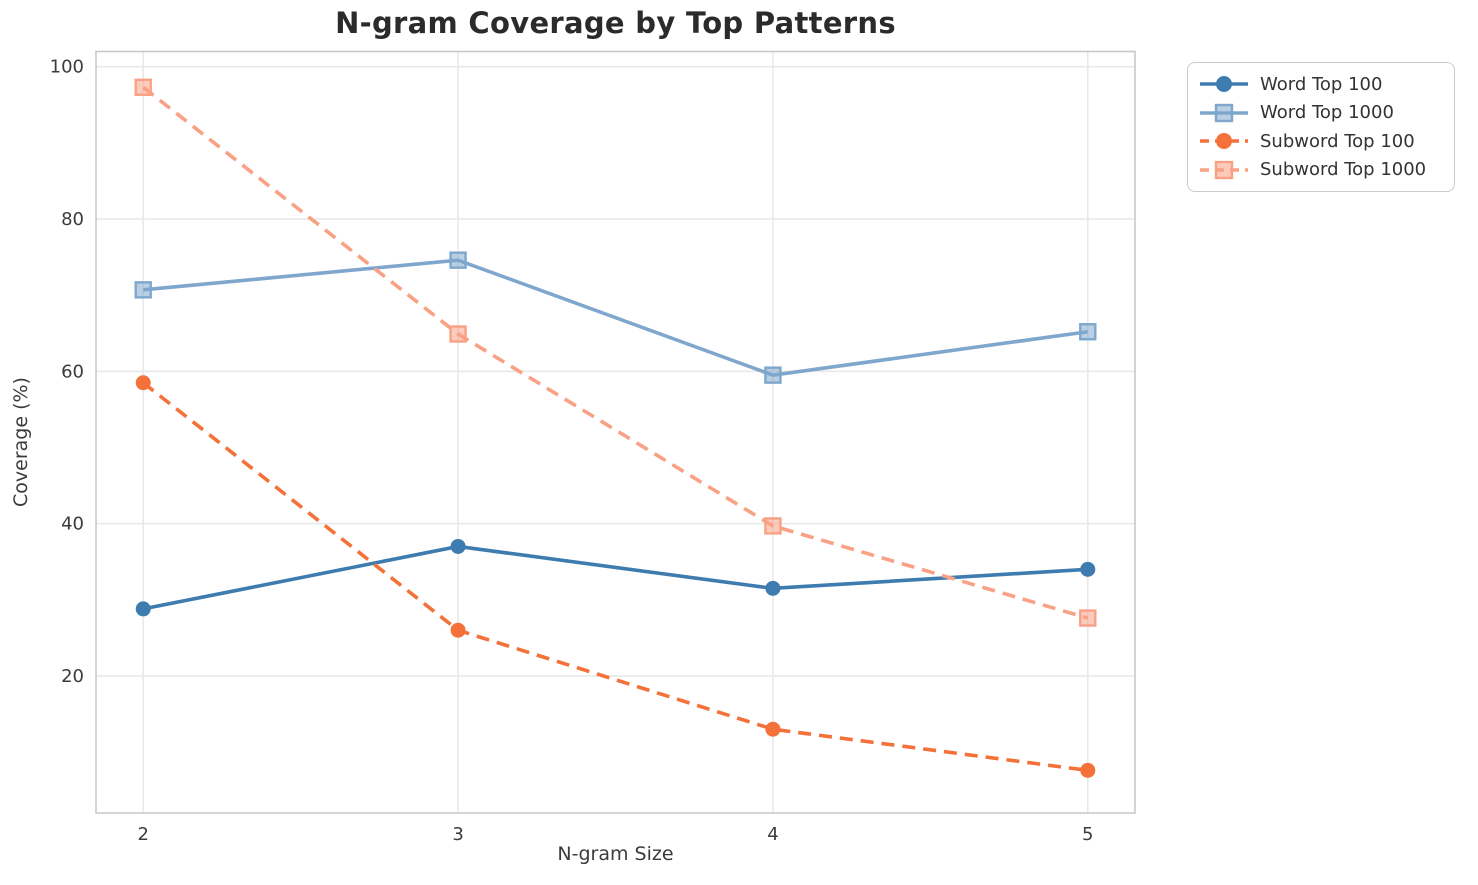 This screenshot has width=1478, height=885. I want to click on y-tick-label: 20, so click(72, 676).